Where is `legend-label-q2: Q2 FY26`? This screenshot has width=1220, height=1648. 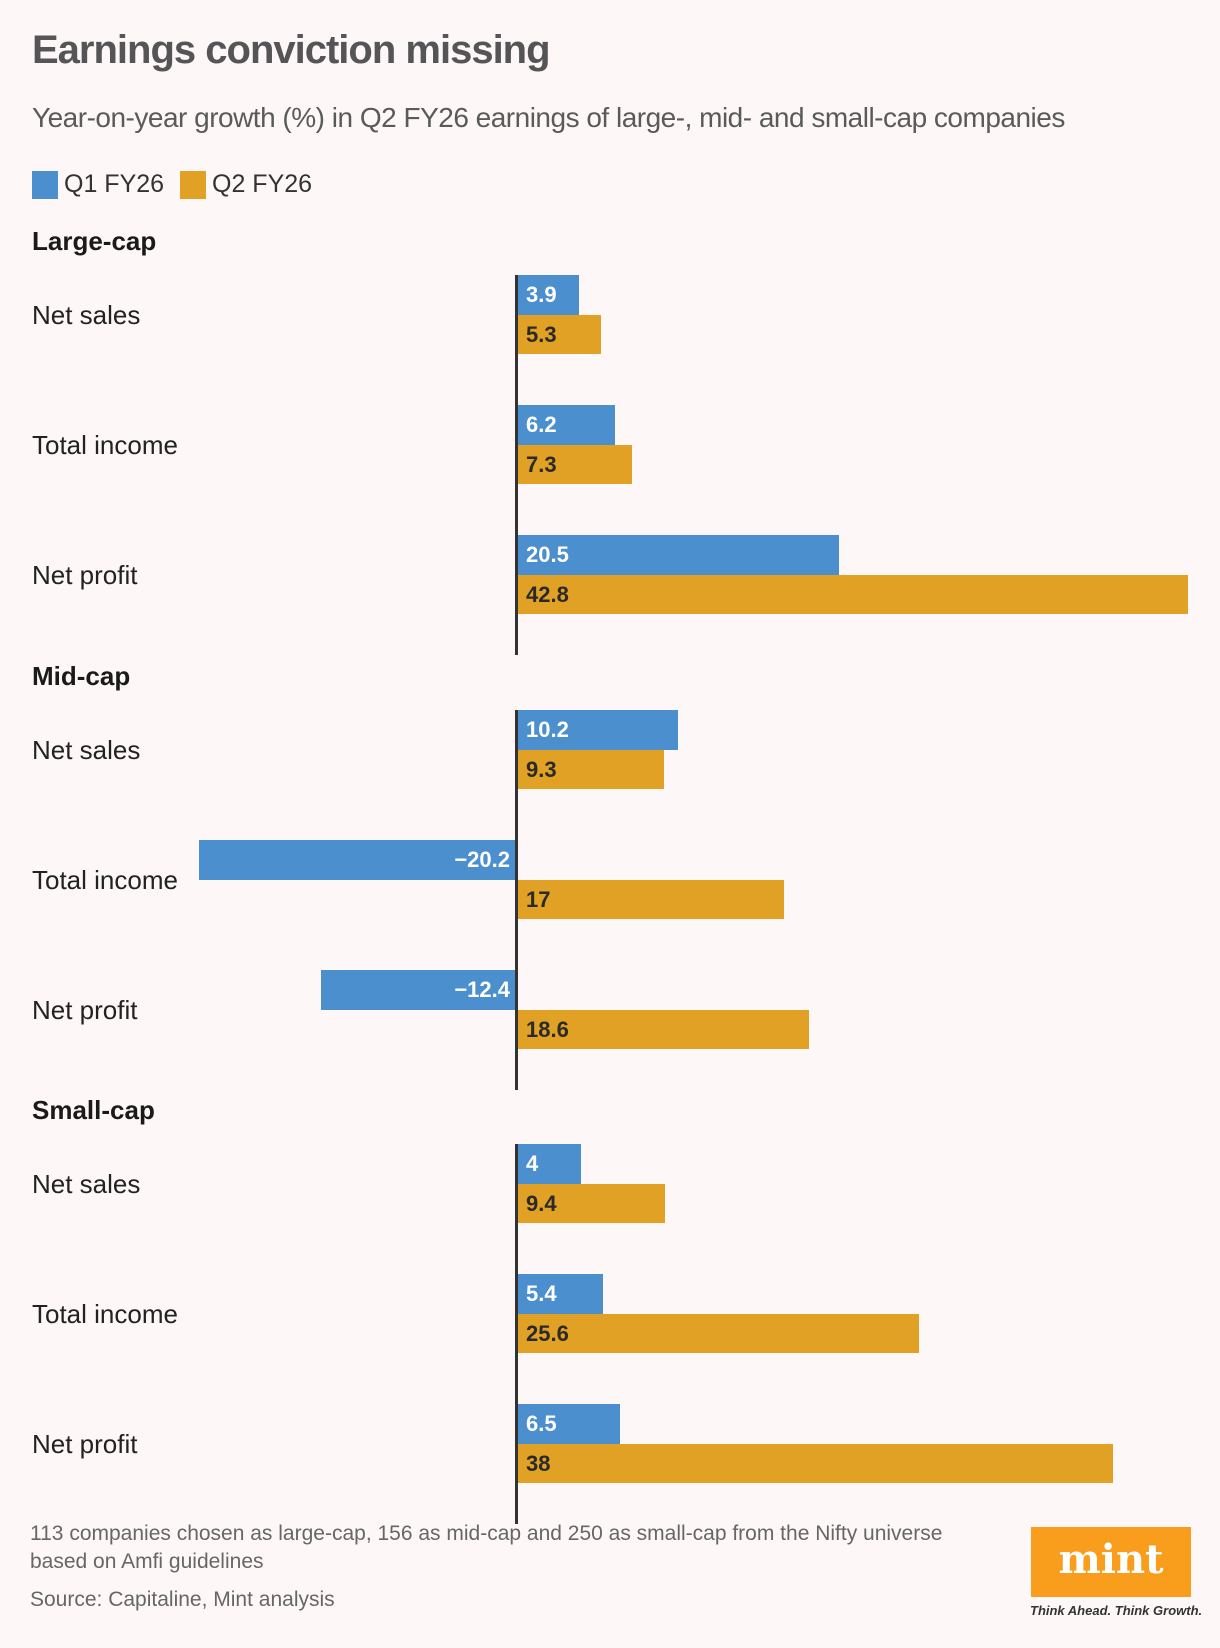
legend-label-q2: Q2 FY26 is located at coordinates (262, 184).